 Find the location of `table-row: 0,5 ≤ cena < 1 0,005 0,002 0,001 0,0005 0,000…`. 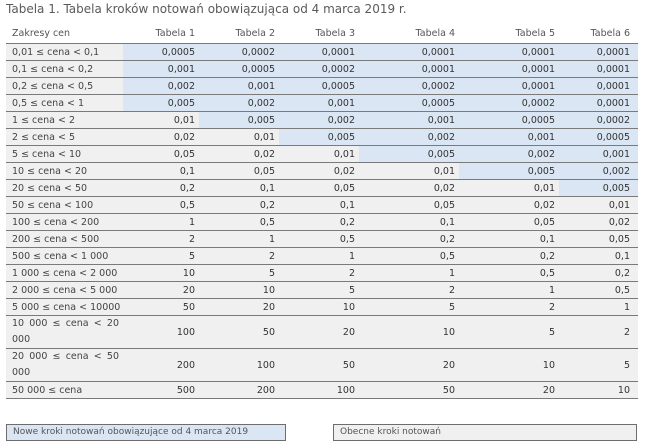

table-row: 0,5 ≤ cena < 1 0,005 0,002 0,001 0,0005 0,000… is located at coordinates (322, 103).